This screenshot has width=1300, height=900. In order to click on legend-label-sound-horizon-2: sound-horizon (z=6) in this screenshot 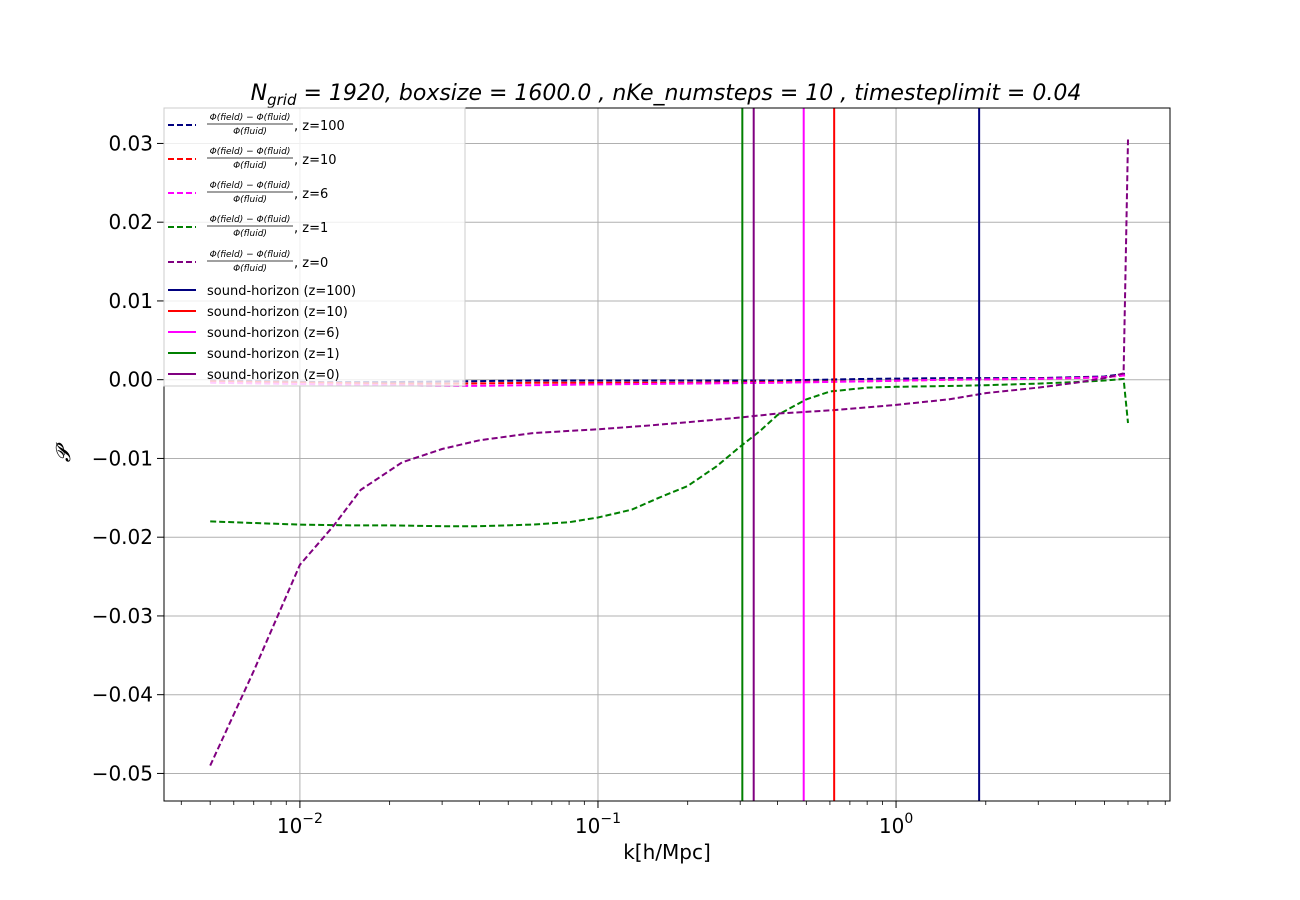, I will do `click(273, 333)`.